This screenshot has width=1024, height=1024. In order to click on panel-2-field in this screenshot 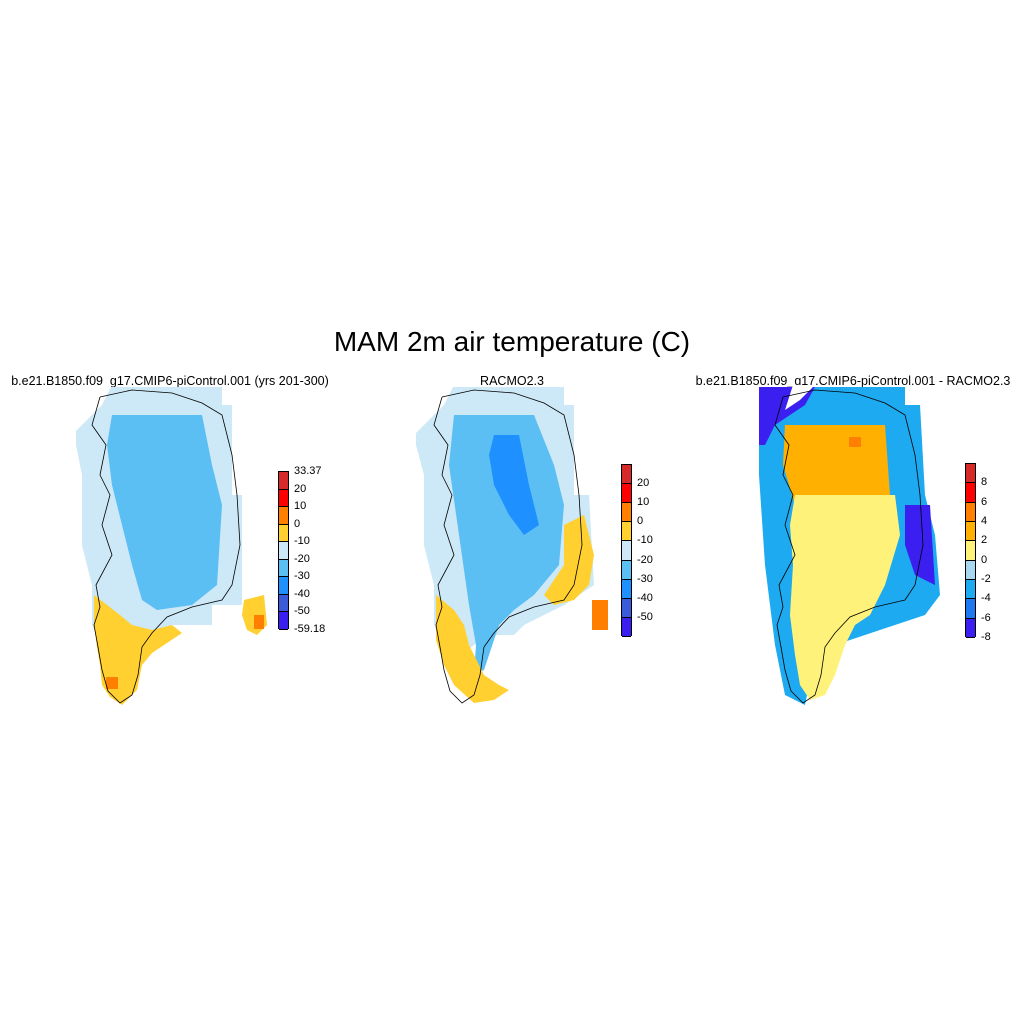, I will do `click(511, 544)`.